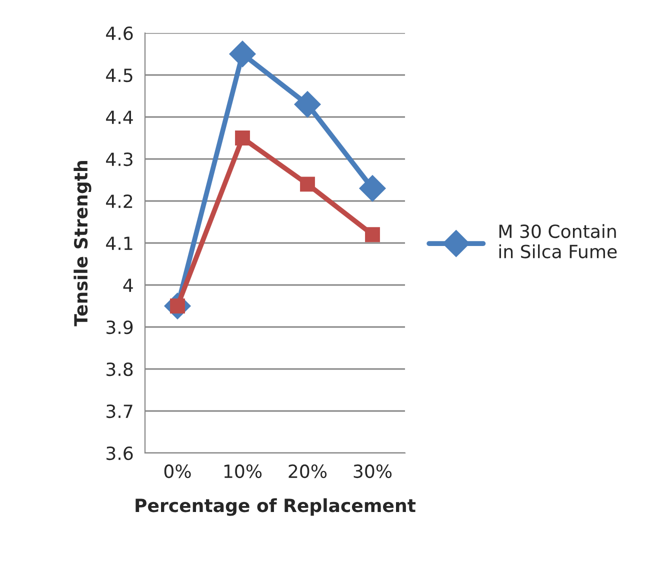  Describe the element at coordinates (276, 507) in the screenshot. I see `x-axis-title: Percentage of Replacement` at that location.